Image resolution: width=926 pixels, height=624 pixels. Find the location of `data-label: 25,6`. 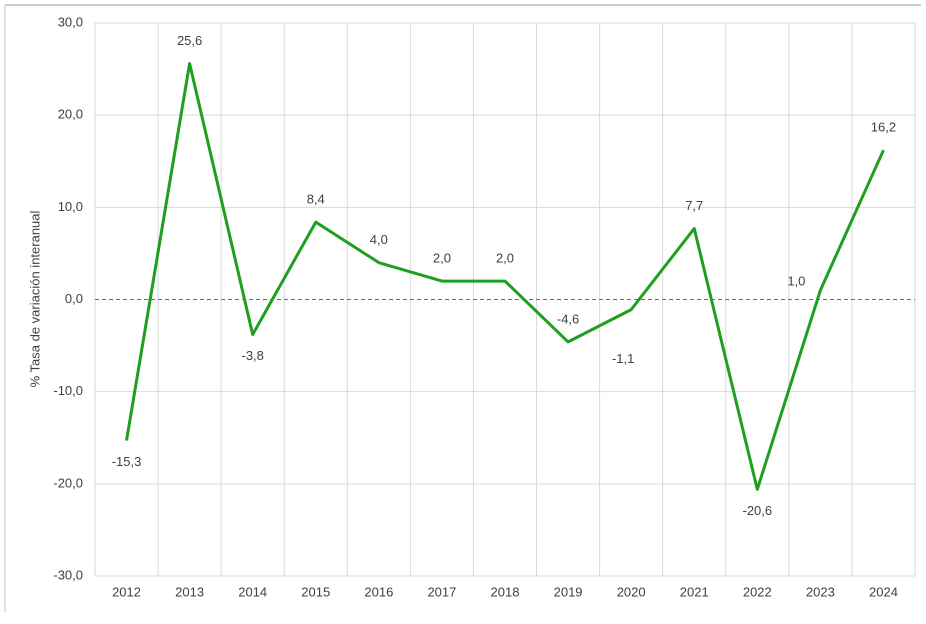

data-label: 25,6 is located at coordinates (189, 40).